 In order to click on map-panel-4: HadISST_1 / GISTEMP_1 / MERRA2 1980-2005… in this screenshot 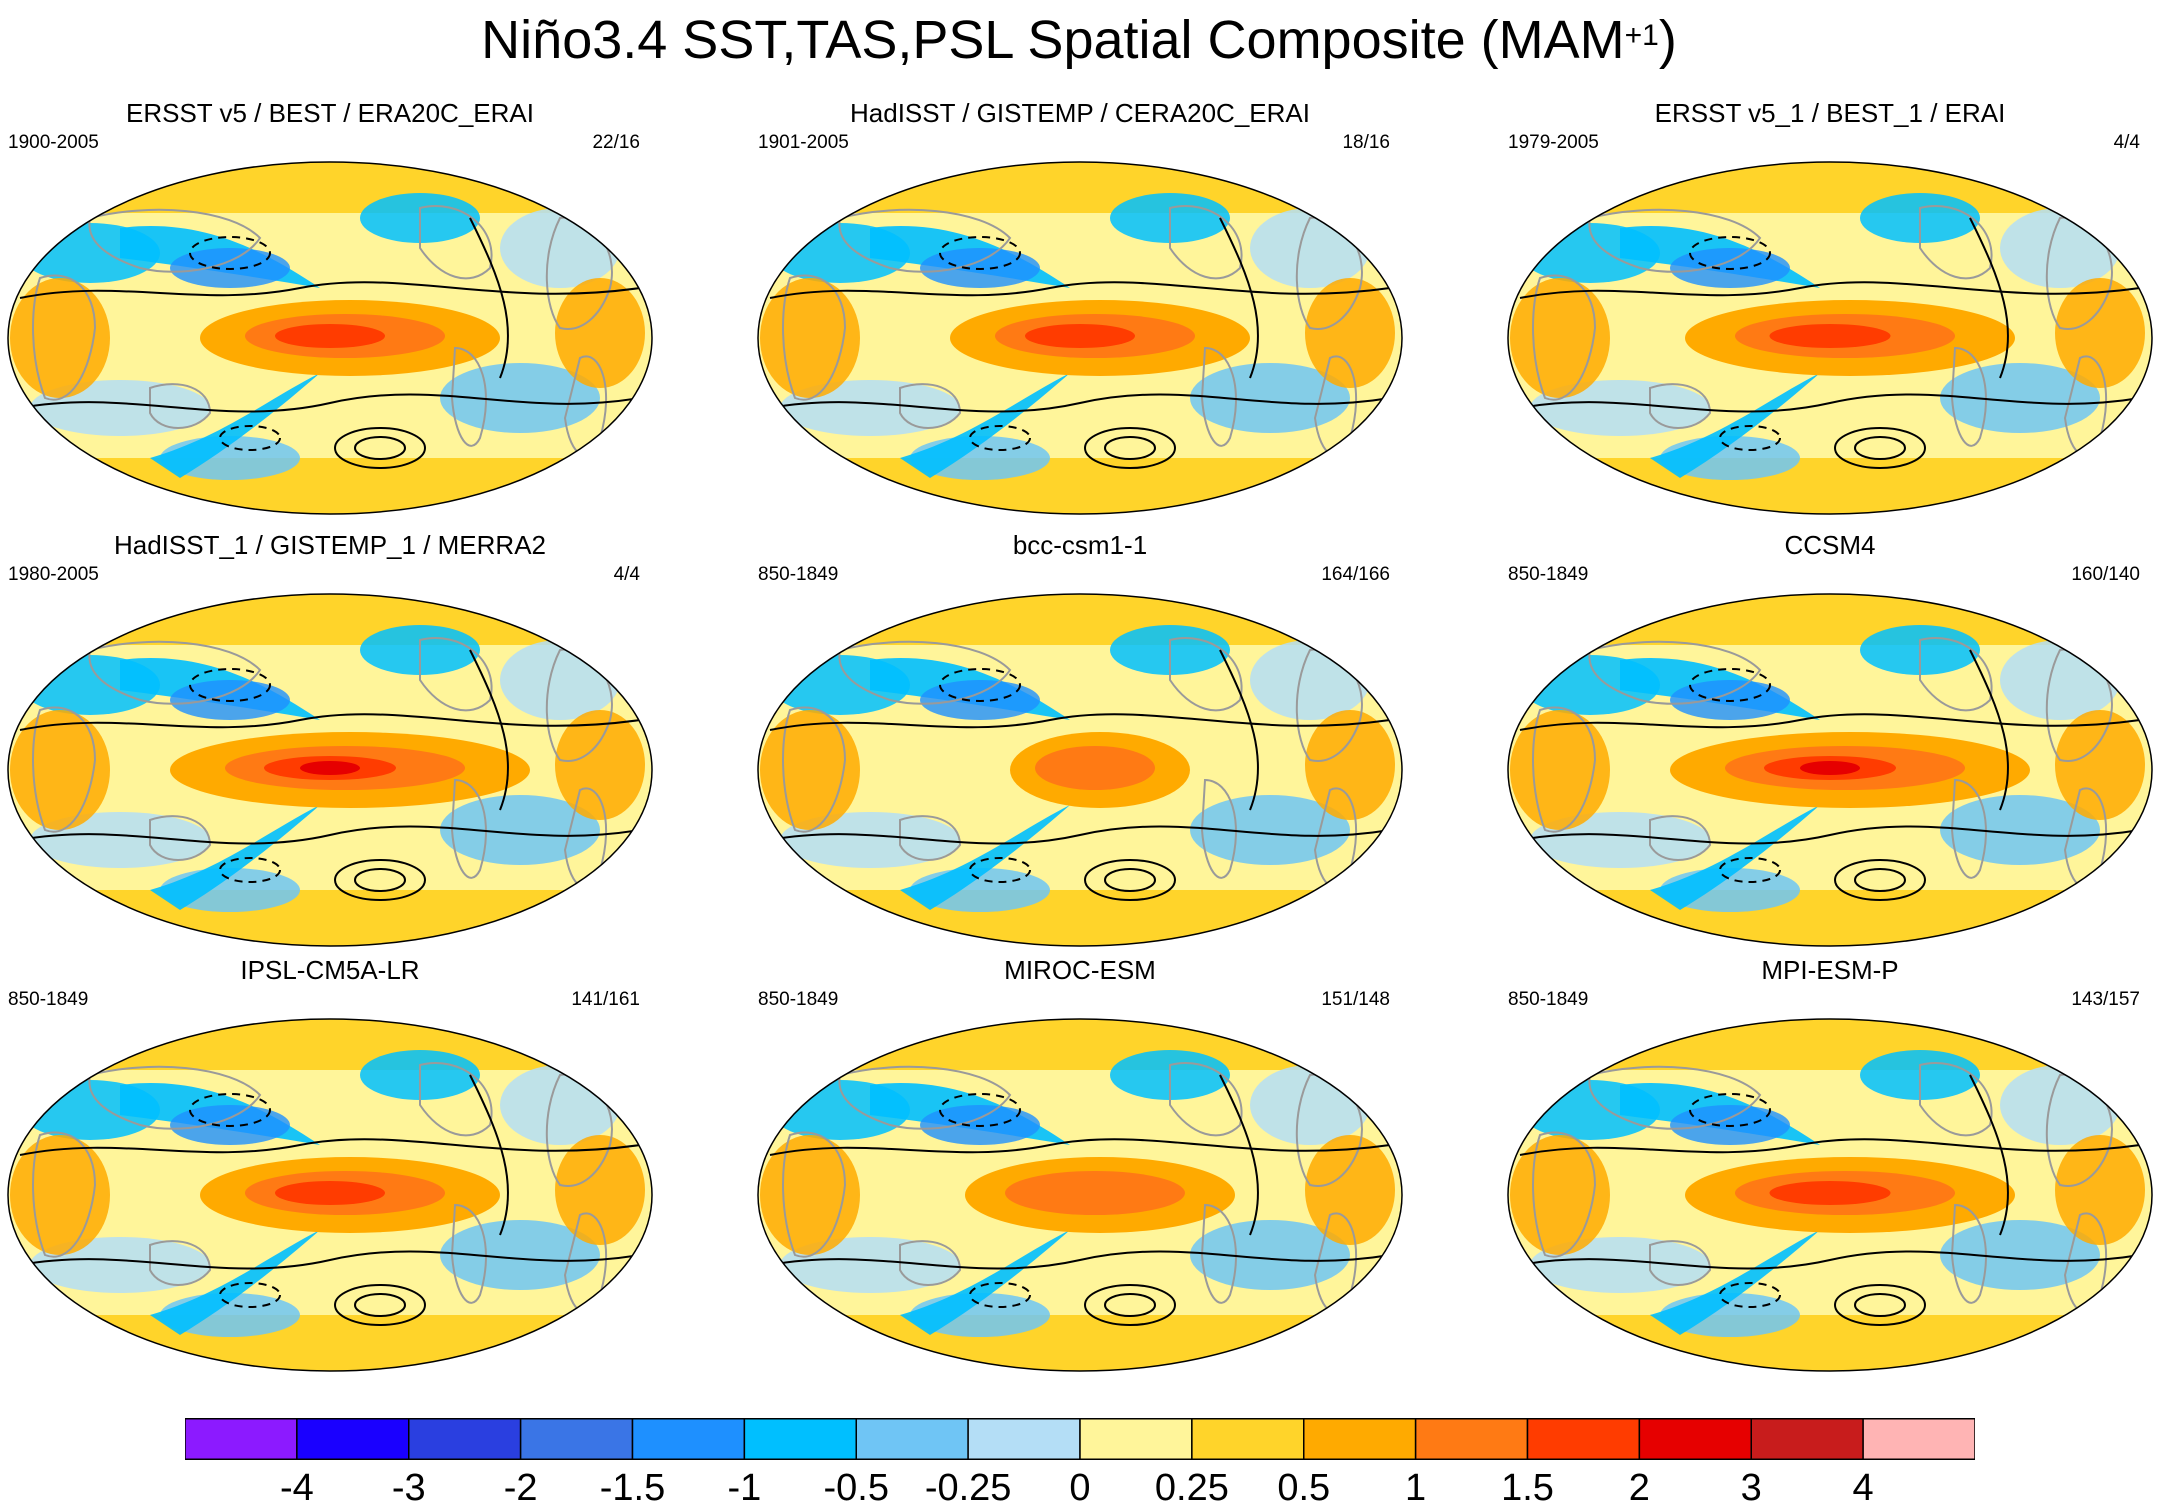, I will do `click(330, 740)`.